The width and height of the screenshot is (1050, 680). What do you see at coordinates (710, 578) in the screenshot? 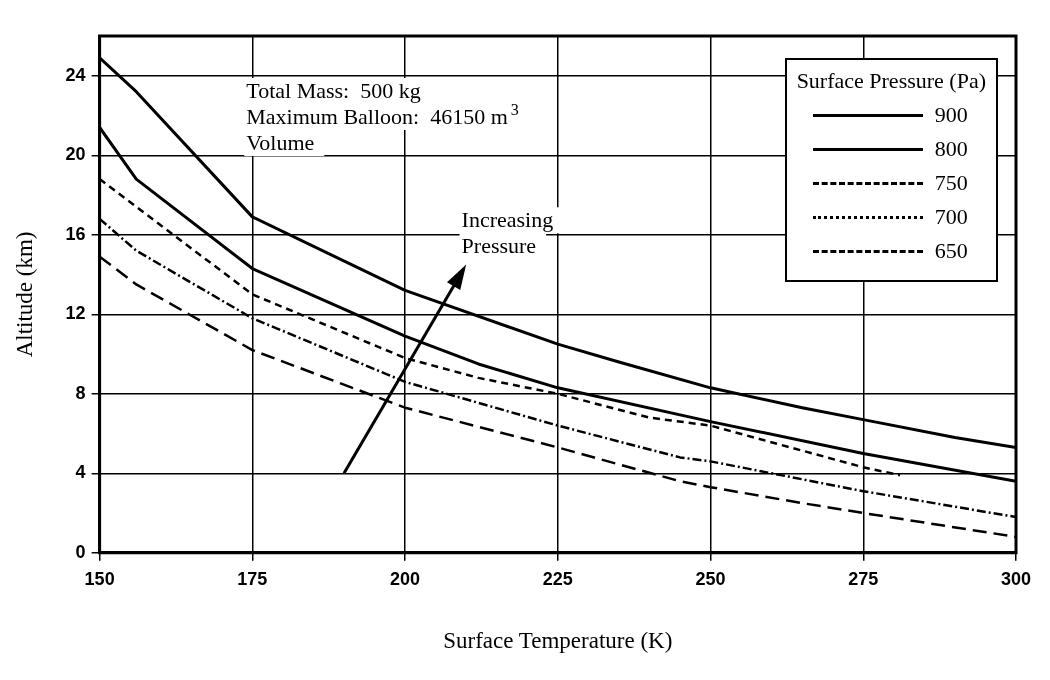
I see `x-tick-label: 250` at bounding box center [710, 578].